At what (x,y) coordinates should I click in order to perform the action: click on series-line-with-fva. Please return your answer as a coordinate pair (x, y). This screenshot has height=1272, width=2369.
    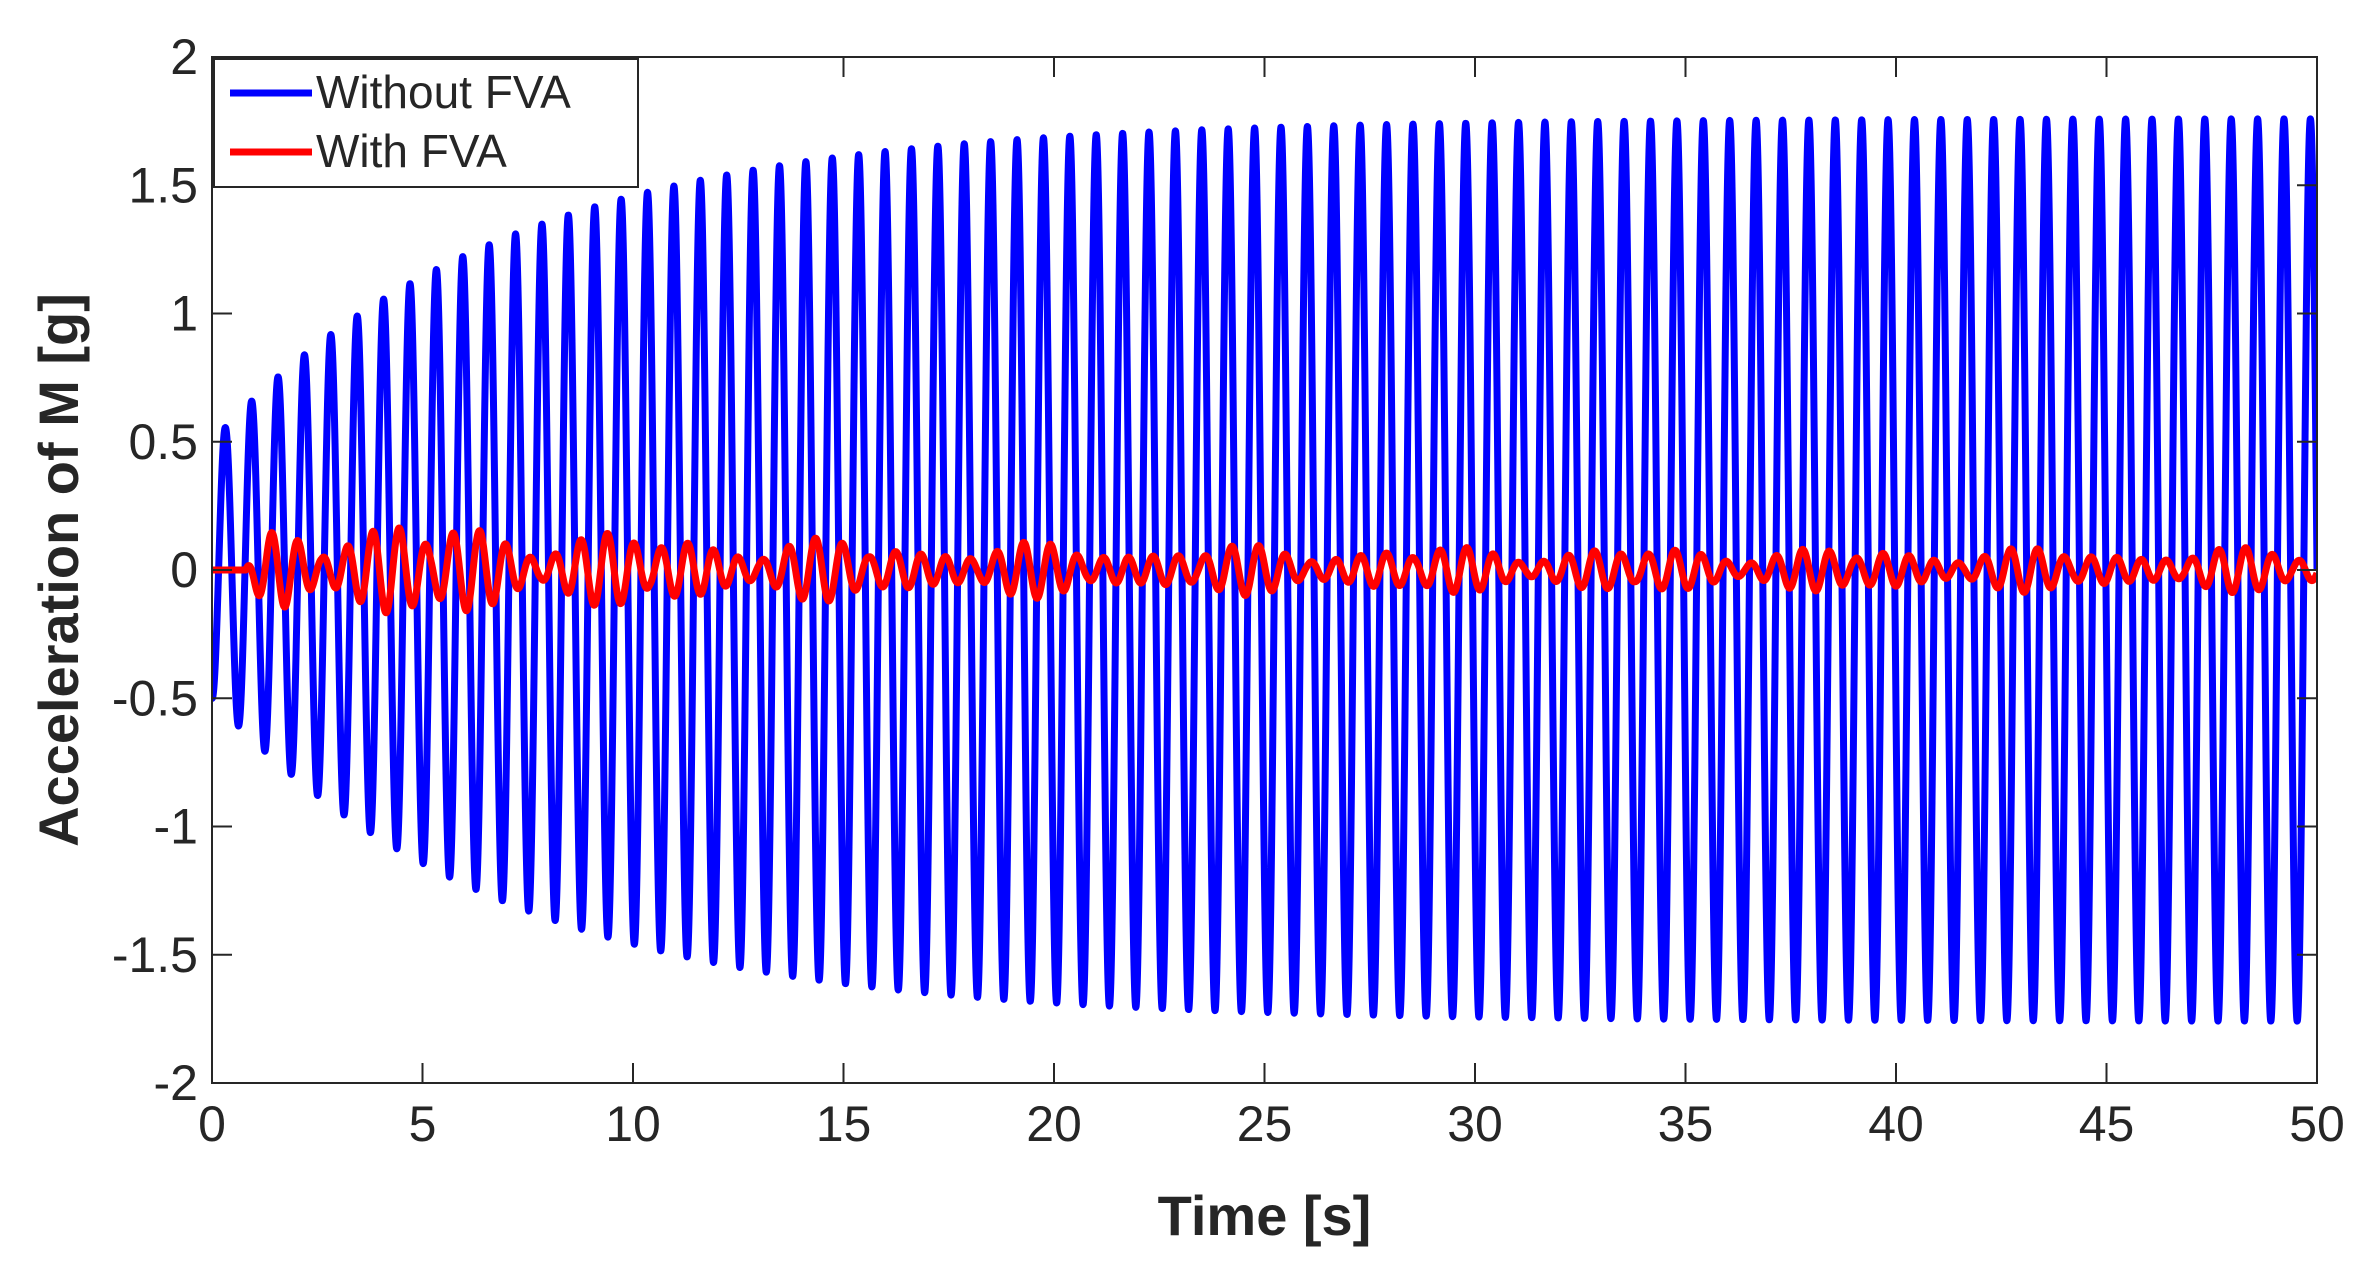
    Looking at the image, I should click on (1264, 570).